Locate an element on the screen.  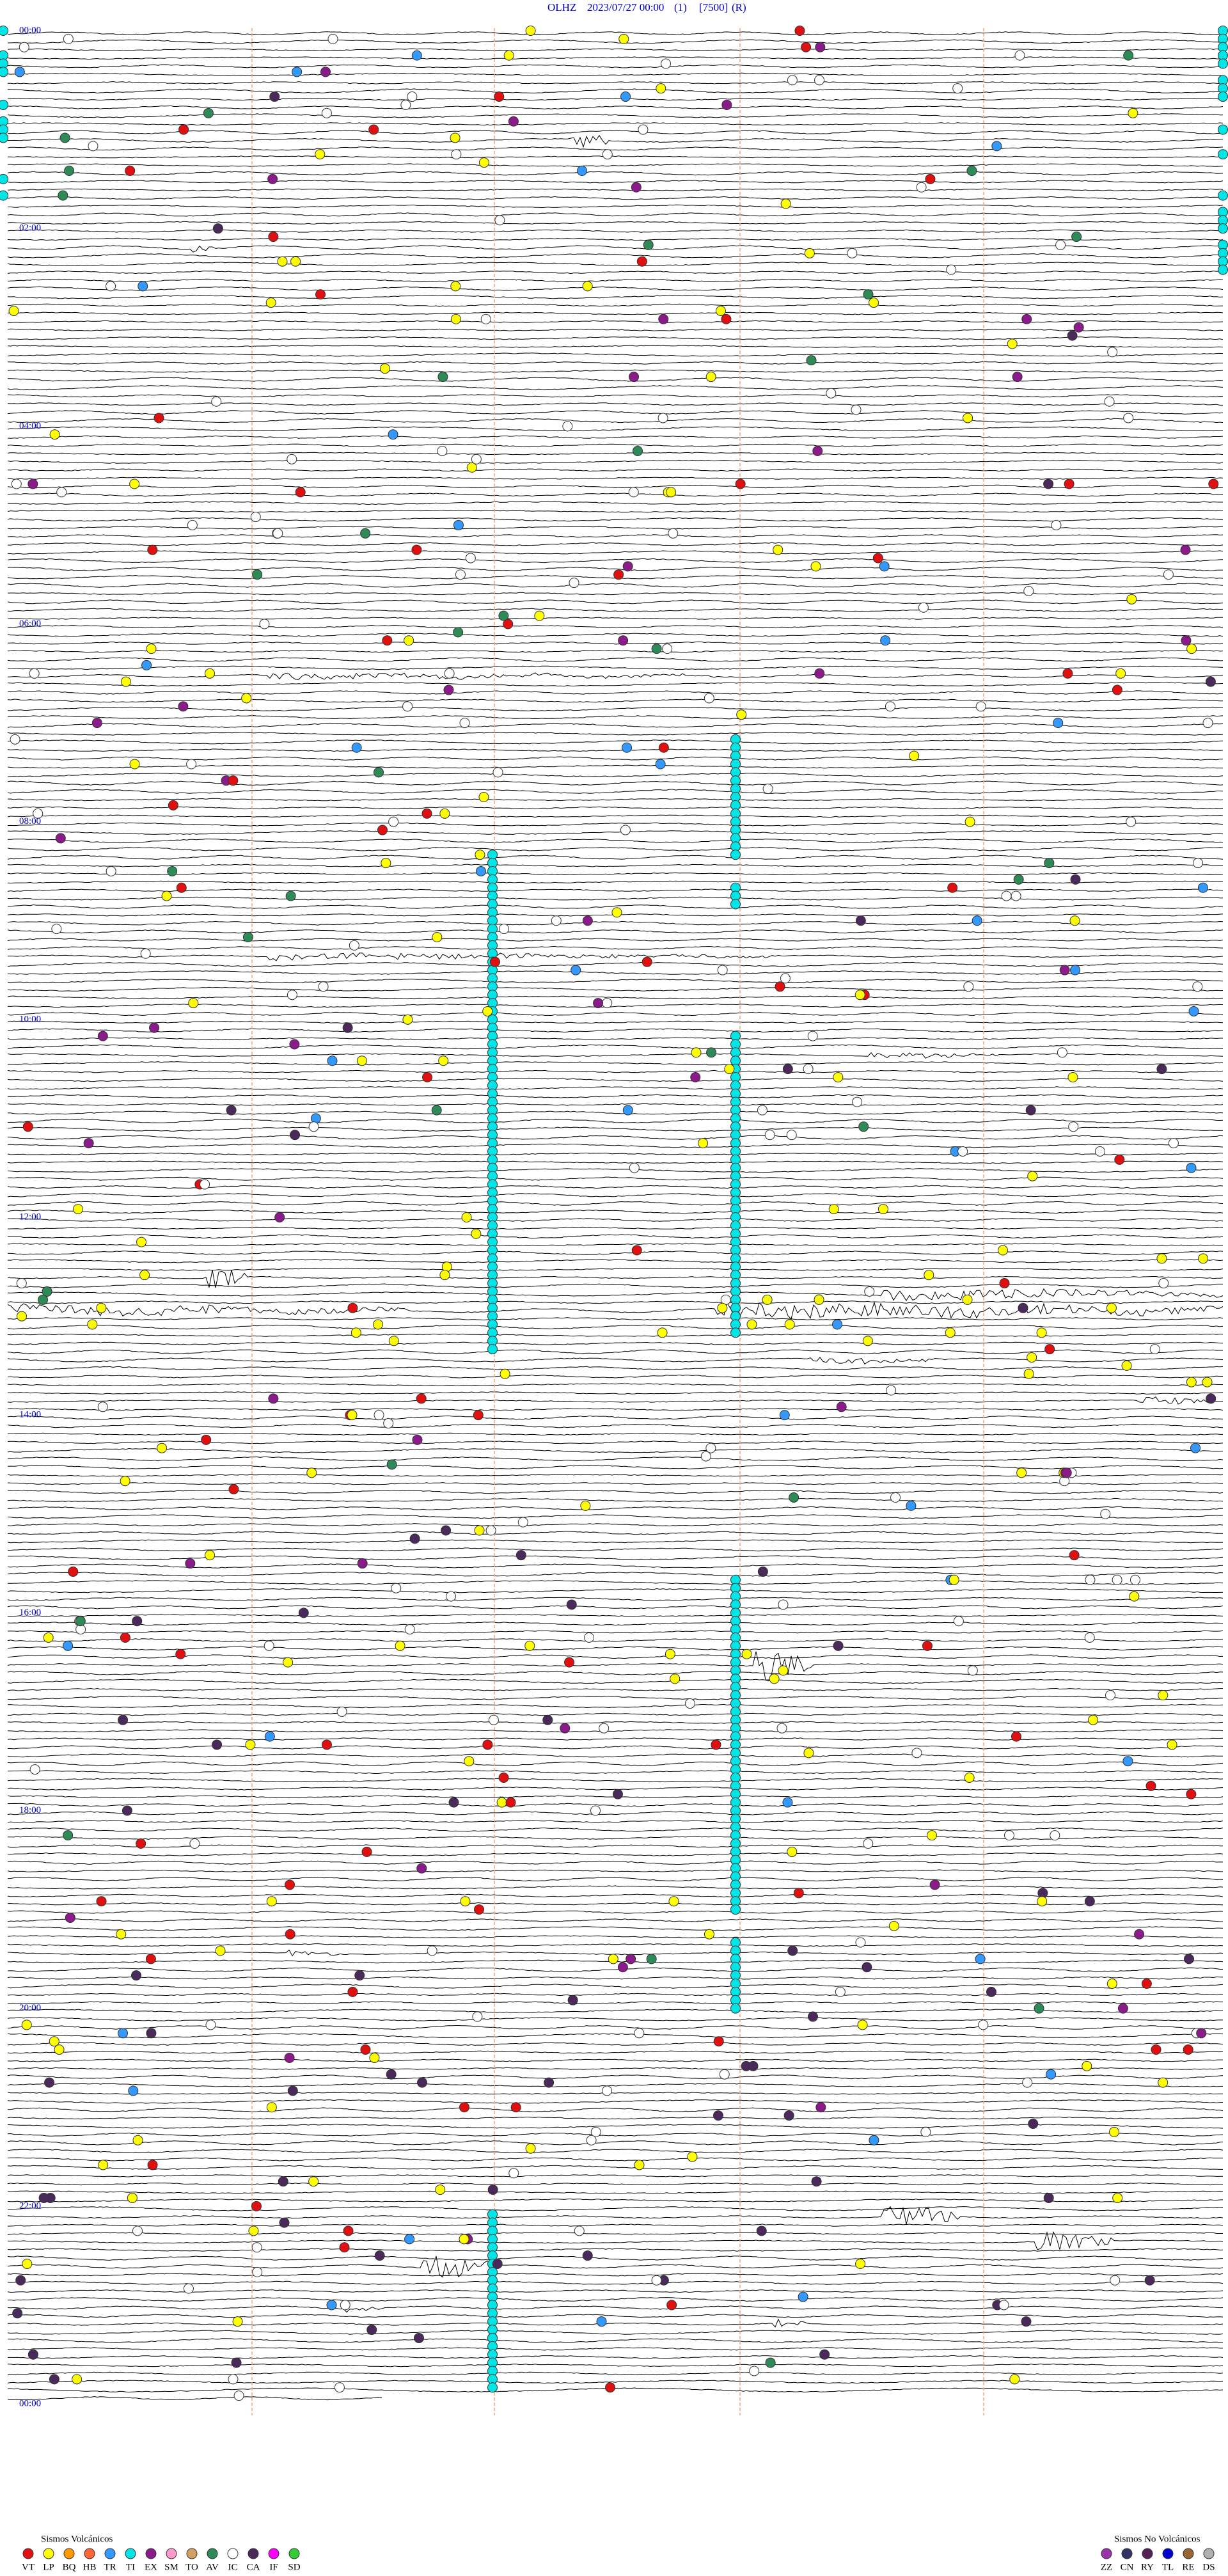
time-label: 00:00 is located at coordinates (30, 2403).